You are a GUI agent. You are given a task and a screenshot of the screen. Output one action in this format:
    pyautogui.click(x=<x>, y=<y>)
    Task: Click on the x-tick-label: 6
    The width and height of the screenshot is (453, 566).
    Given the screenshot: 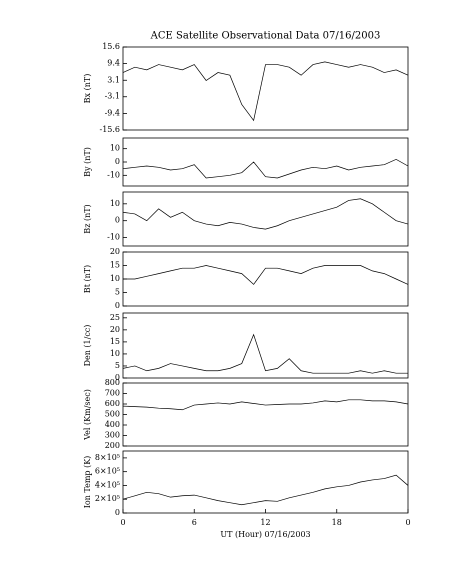 What is the action you would take?
    pyautogui.click(x=194, y=522)
    